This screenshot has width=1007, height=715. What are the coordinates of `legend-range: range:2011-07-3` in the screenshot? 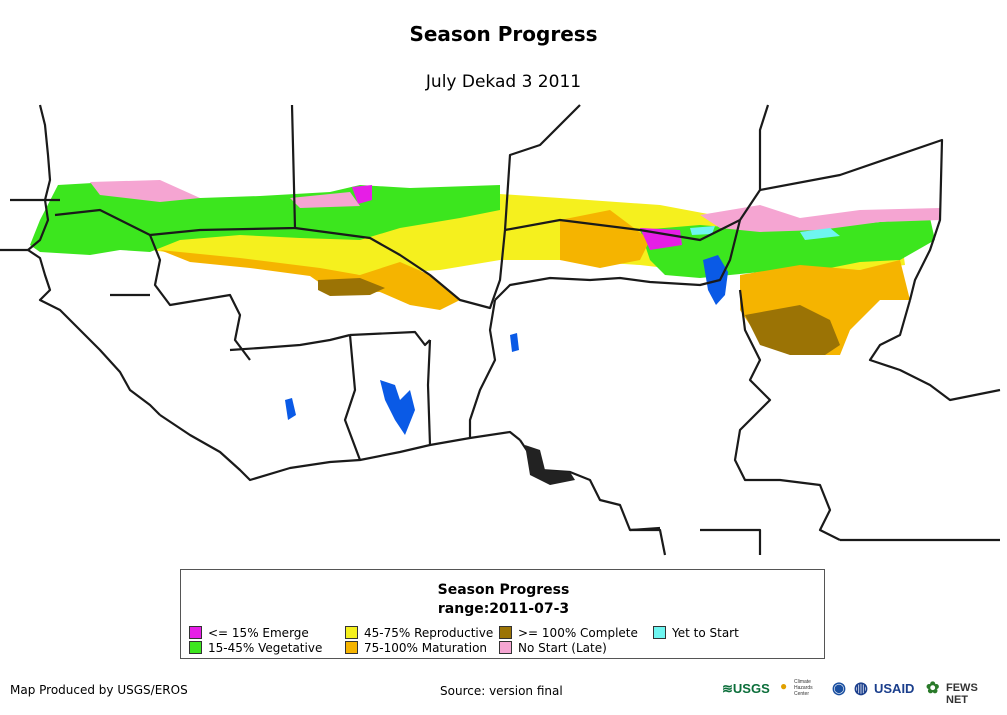 It's located at (503, 609).